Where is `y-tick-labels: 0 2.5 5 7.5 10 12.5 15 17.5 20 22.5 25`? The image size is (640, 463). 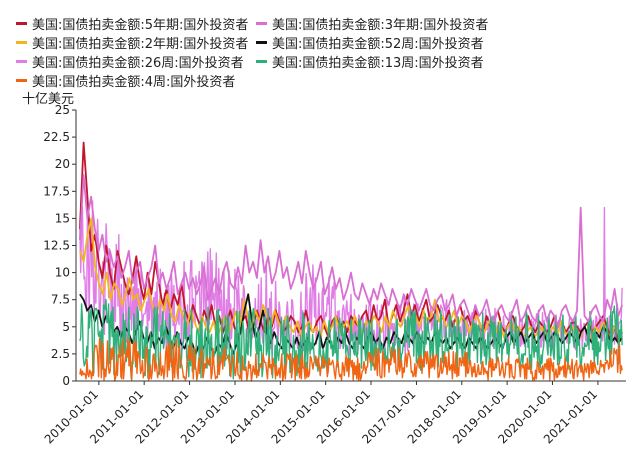 y-tick-labels: 0 2.5 5 7.5 10 12.5 15 17.5 20 22.5 25 is located at coordinates (59, 245).